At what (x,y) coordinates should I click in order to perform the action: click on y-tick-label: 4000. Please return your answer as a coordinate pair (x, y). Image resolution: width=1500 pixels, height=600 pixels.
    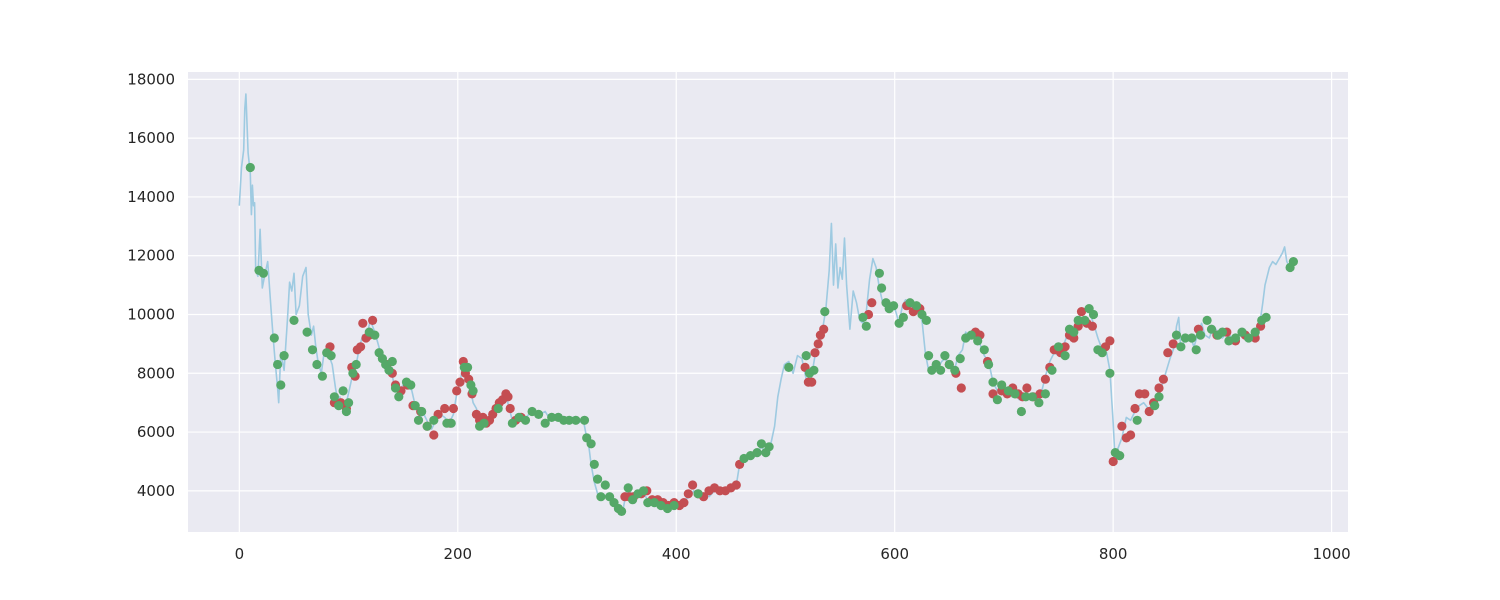
    Looking at the image, I should click on (156, 491).